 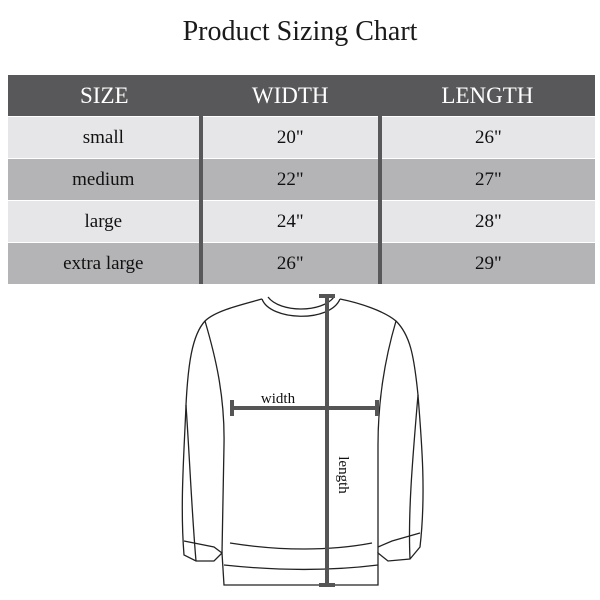 I want to click on table-row: large 24" 28", so click(x=301, y=221).